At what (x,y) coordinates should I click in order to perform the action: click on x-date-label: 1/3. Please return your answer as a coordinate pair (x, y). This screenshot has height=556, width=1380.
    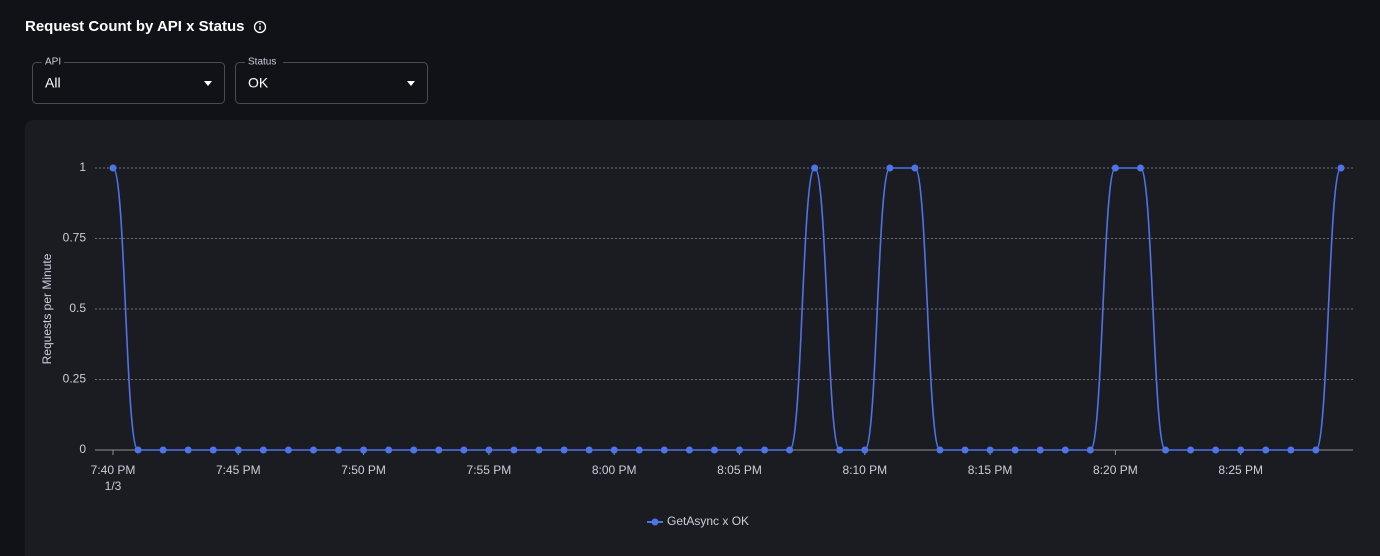
    Looking at the image, I should click on (113, 486).